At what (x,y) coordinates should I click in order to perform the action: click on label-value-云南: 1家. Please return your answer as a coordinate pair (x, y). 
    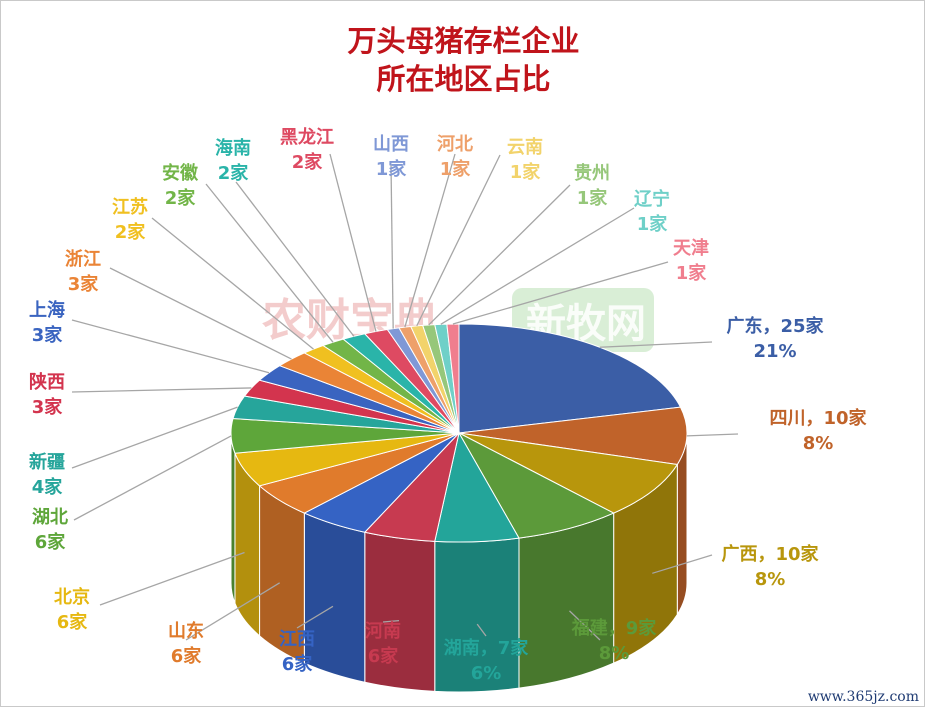
    Looking at the image, I should click on (526, 172).